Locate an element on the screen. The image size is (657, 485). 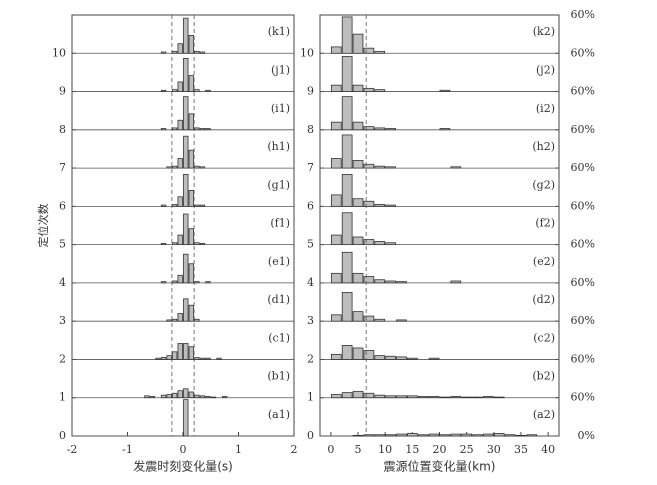
row-label: (k1) is located at coordinates (279, 31).